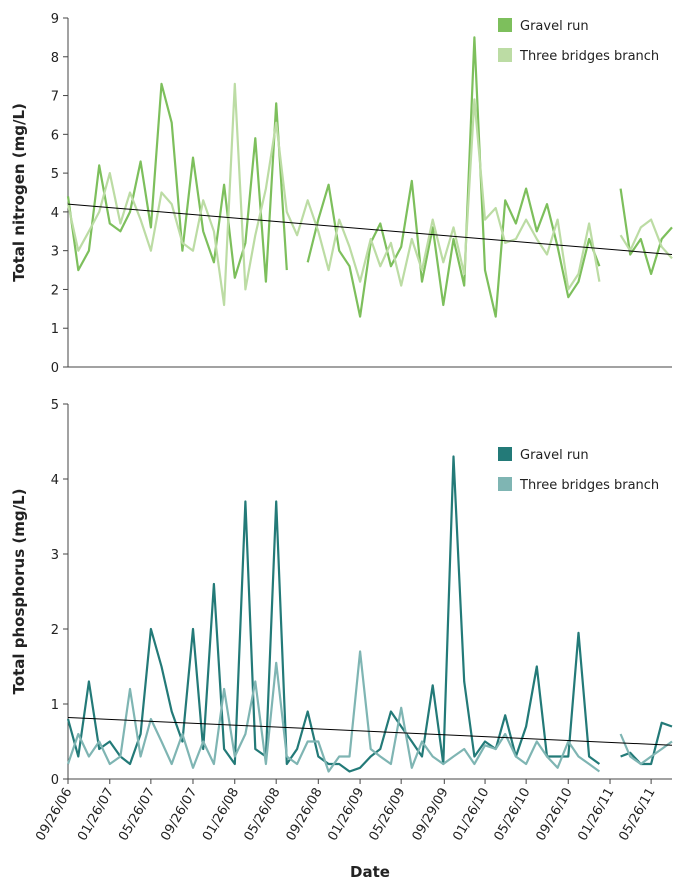 This screenshot has width=675, height=883. I want to click on x-tick-label: 09/26/08, so click(305, 815).